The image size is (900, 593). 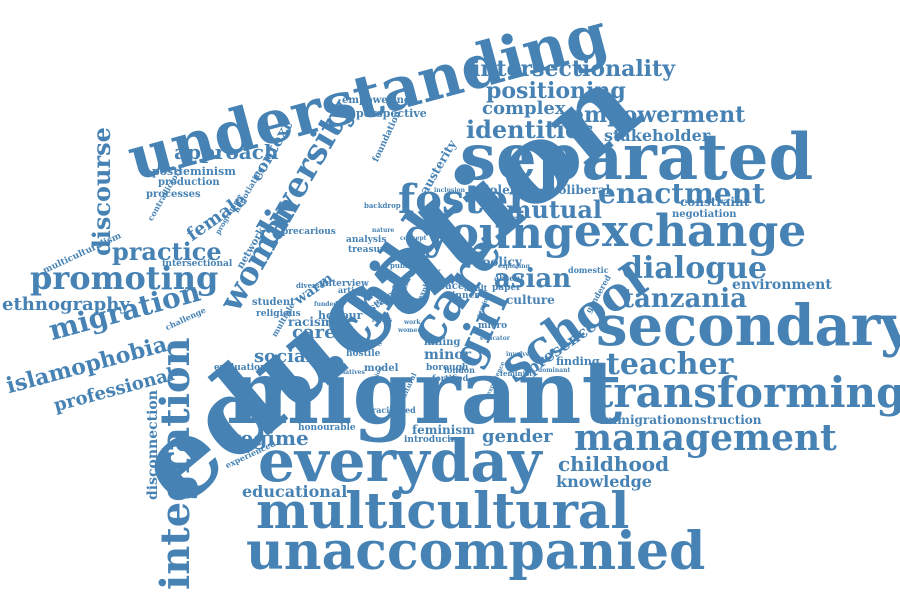 I want to click on word-interview: interview, so click(x=345, y=284).